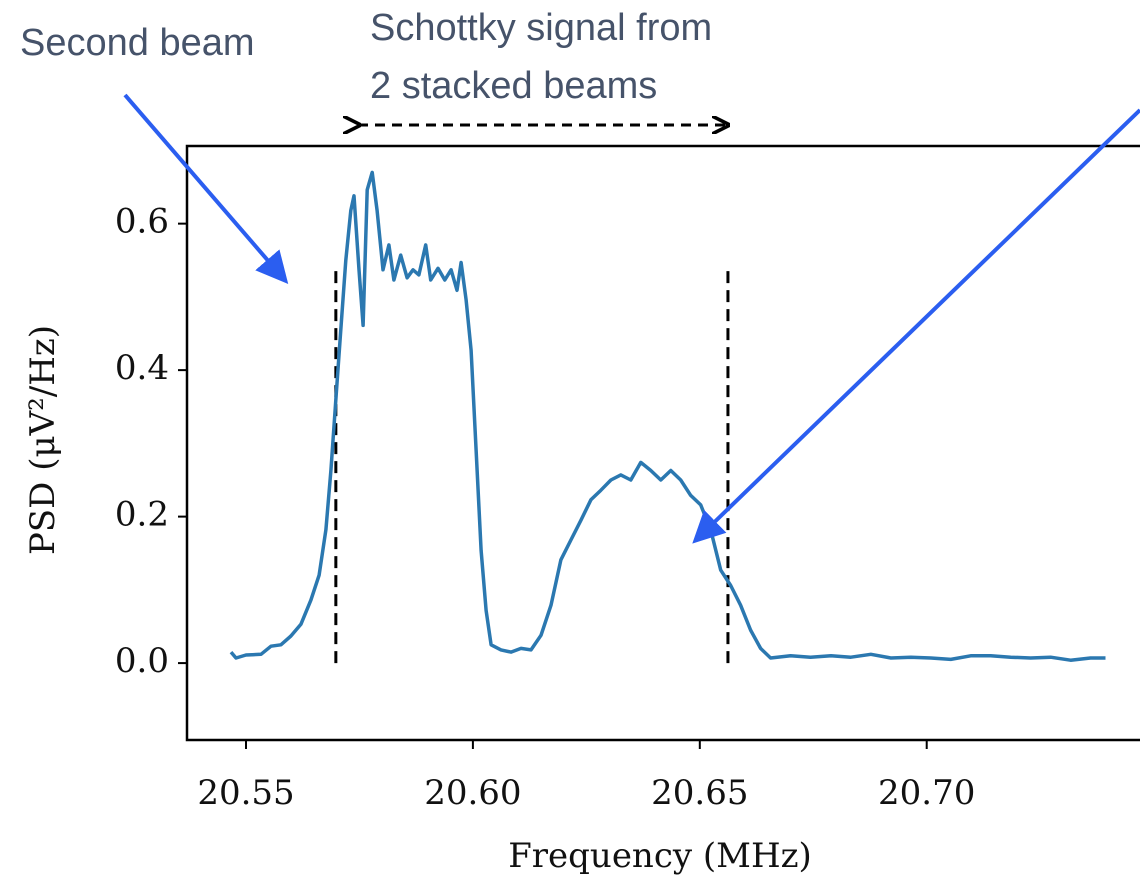 The height and width of the screenshot is (887, 1140). What do you see at coordinates (142, 222) in the screenshot?
I see `y-tick-label: 0.6` at bounding box center [142, 222].